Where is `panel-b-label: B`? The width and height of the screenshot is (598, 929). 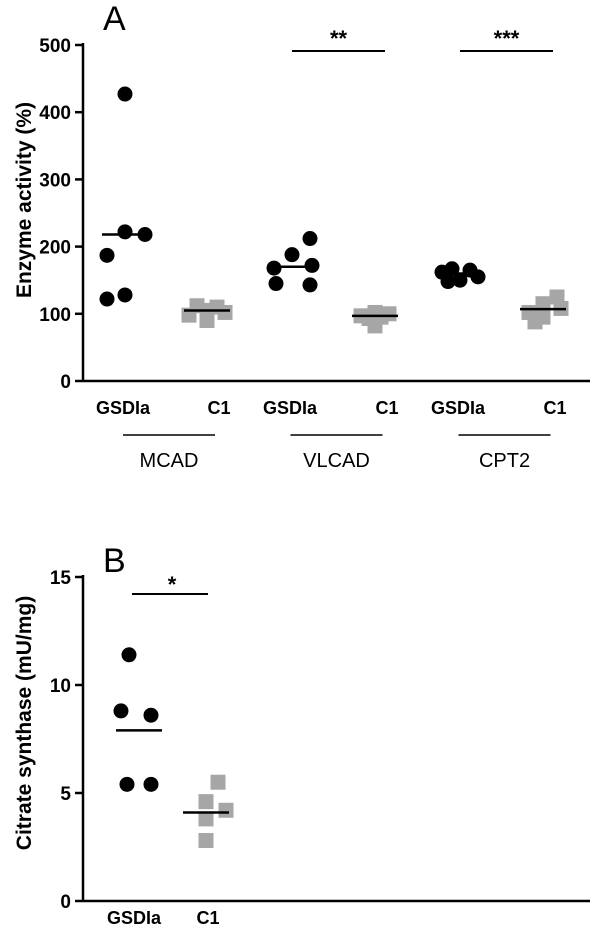
panel-b-label: B is located at coordinates (114, 561).